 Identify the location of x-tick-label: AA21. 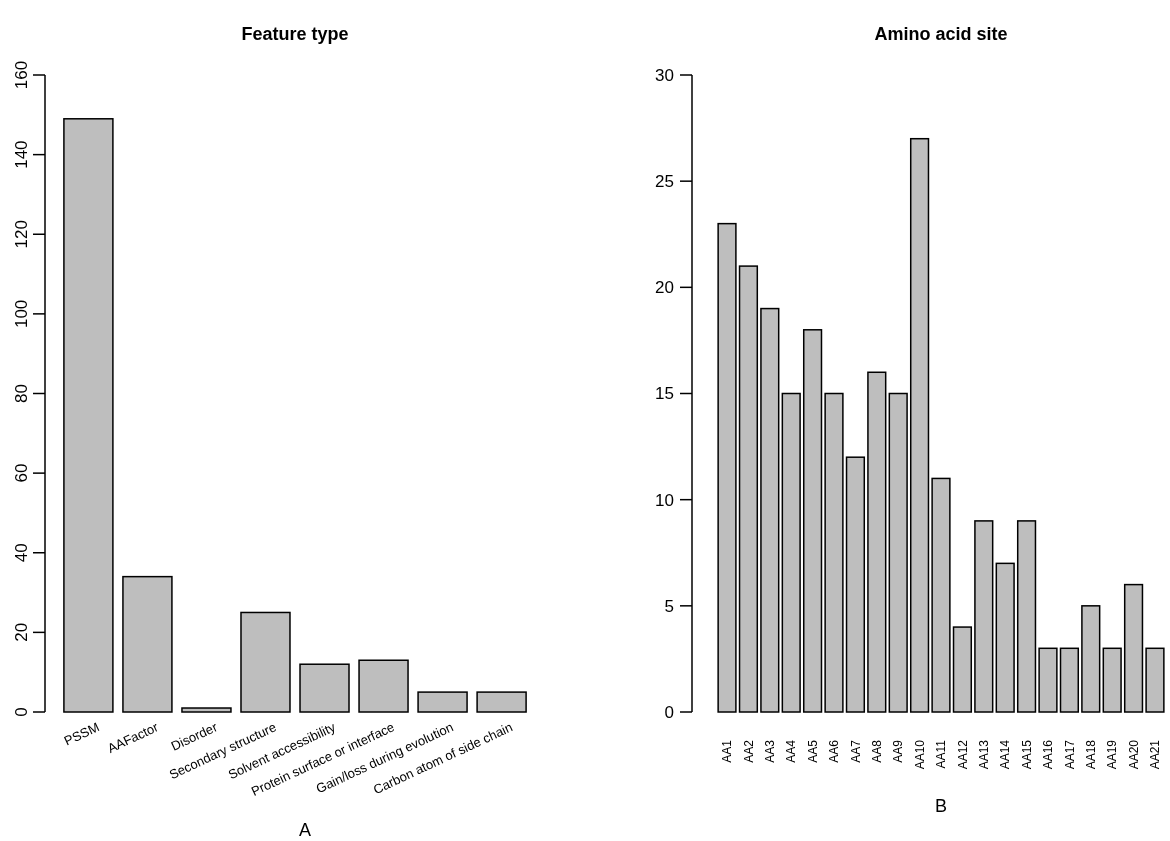
(1155, 754).